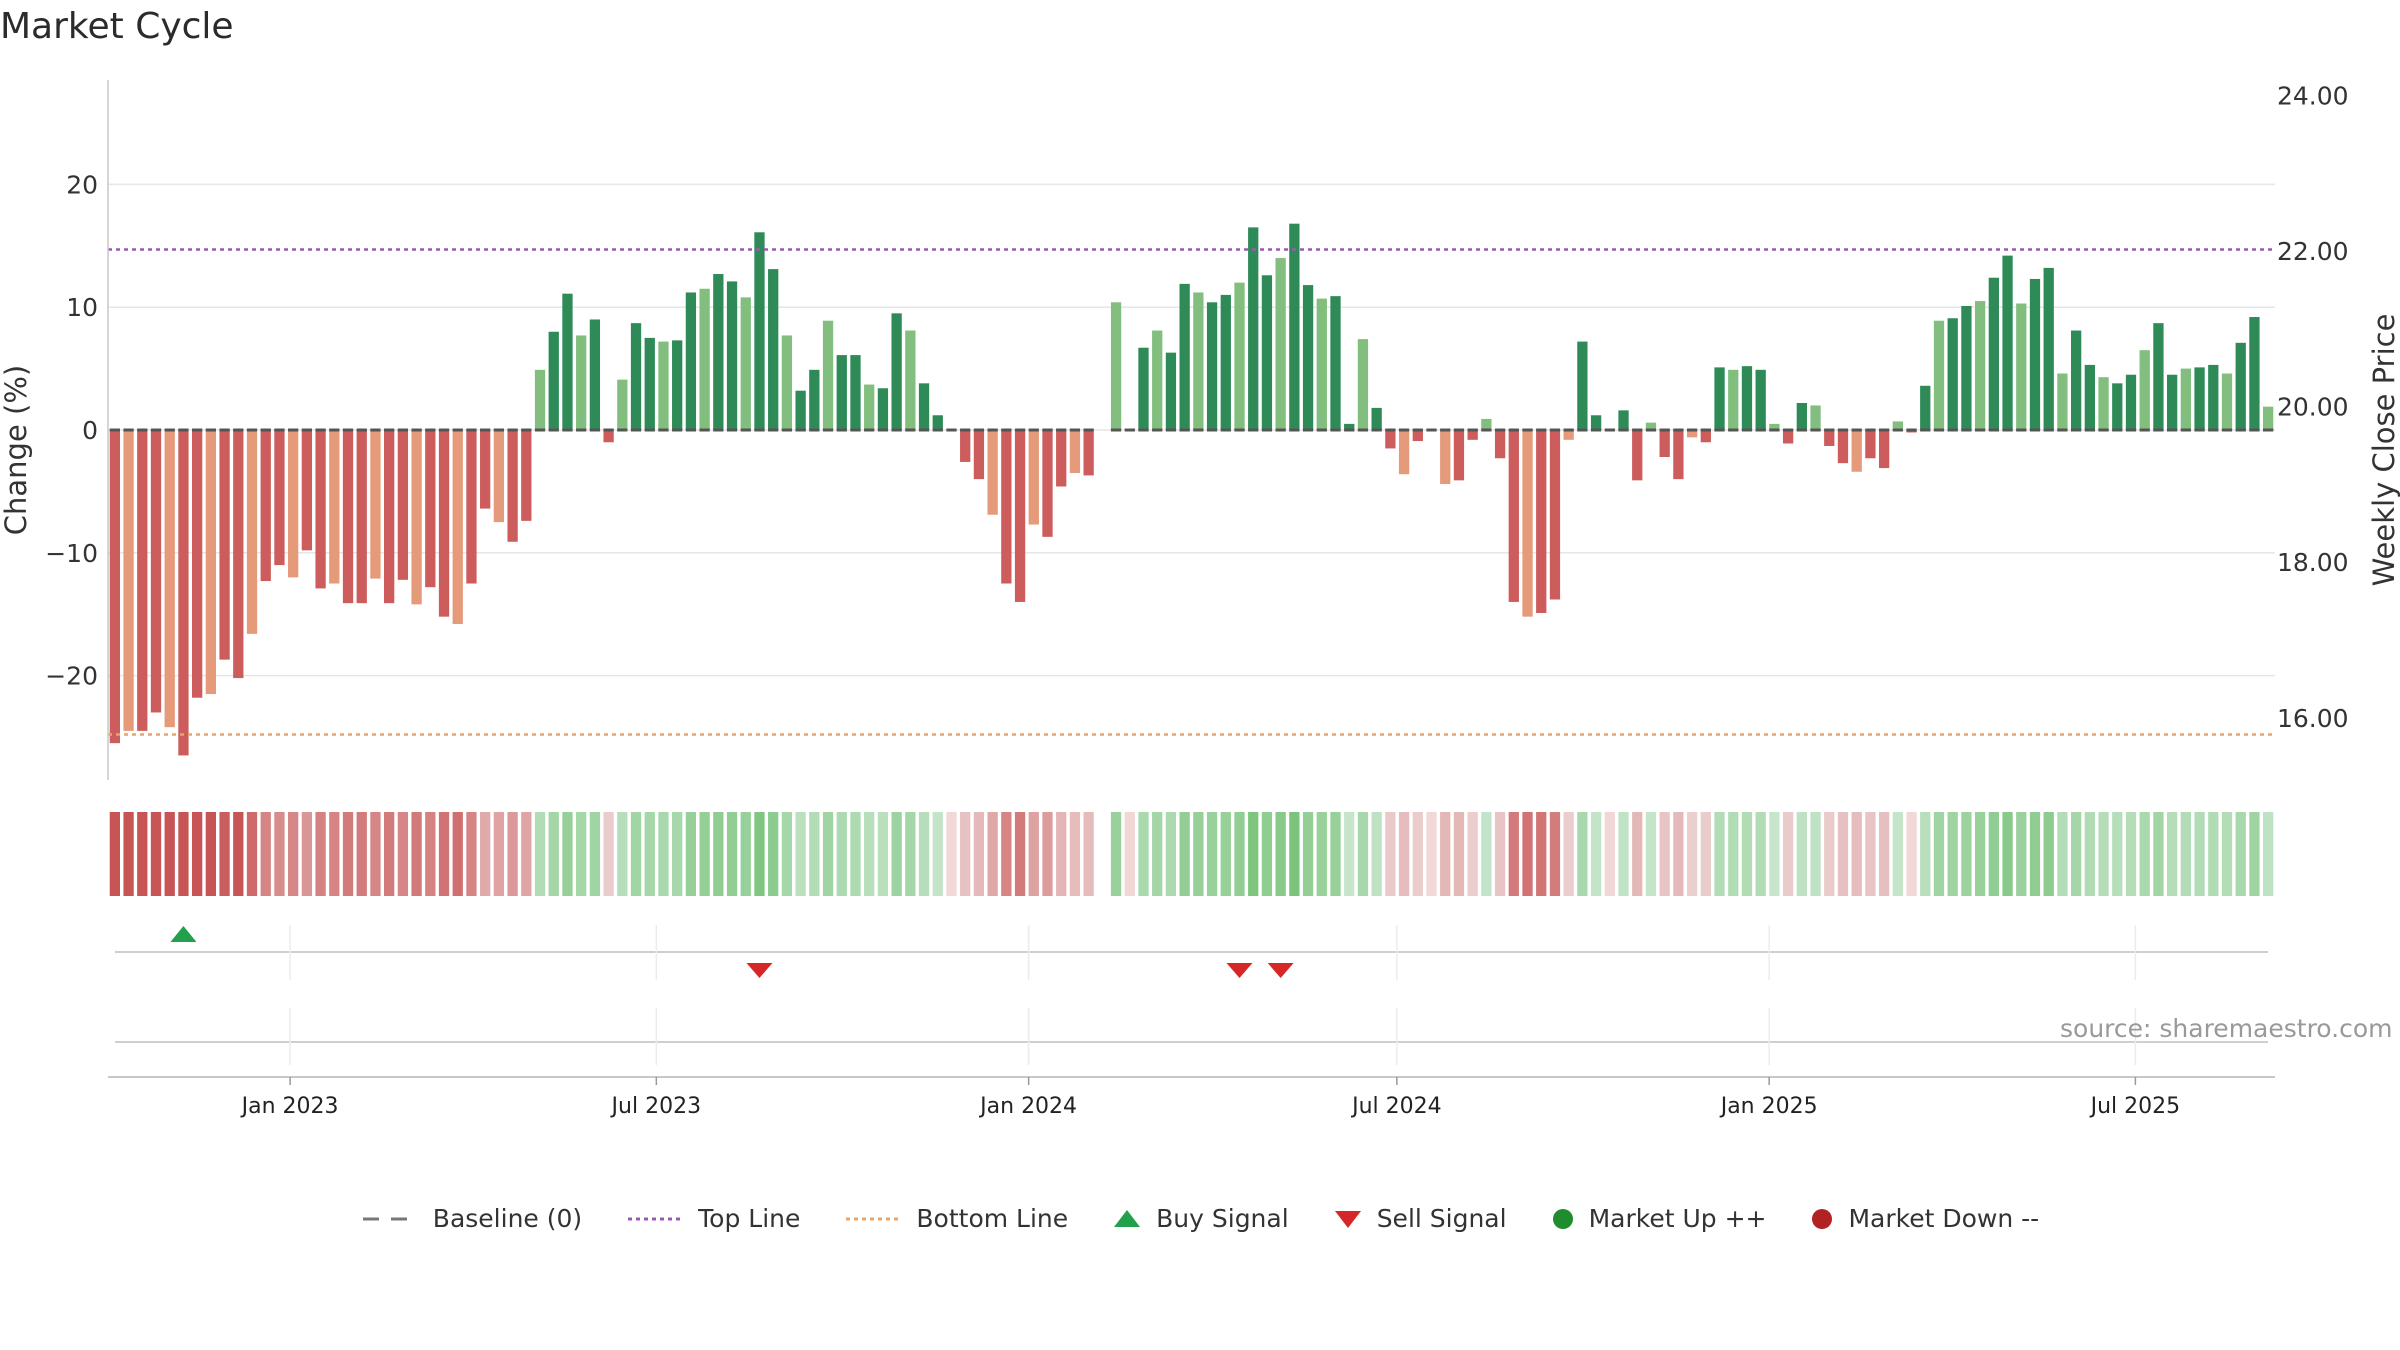 This screenshot has height=1350, width=2400. Describe the element at coordinates (873, 1218) in the screenshot. I see `dotted-line-icon` at that location.